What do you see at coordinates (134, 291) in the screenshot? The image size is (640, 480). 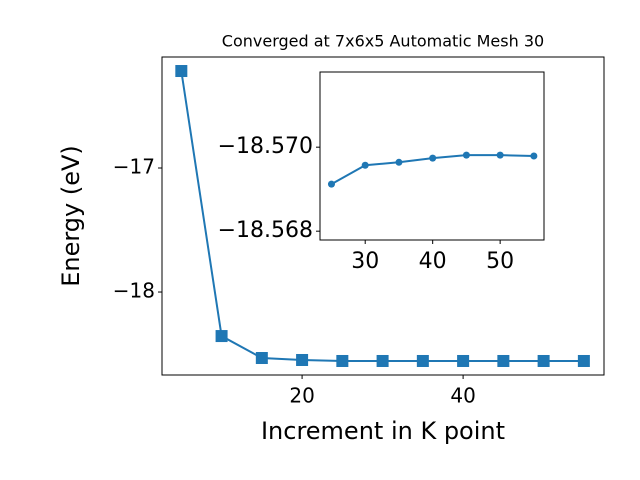 I see `y-tick-label: −18` at bounding box center [134, 291].